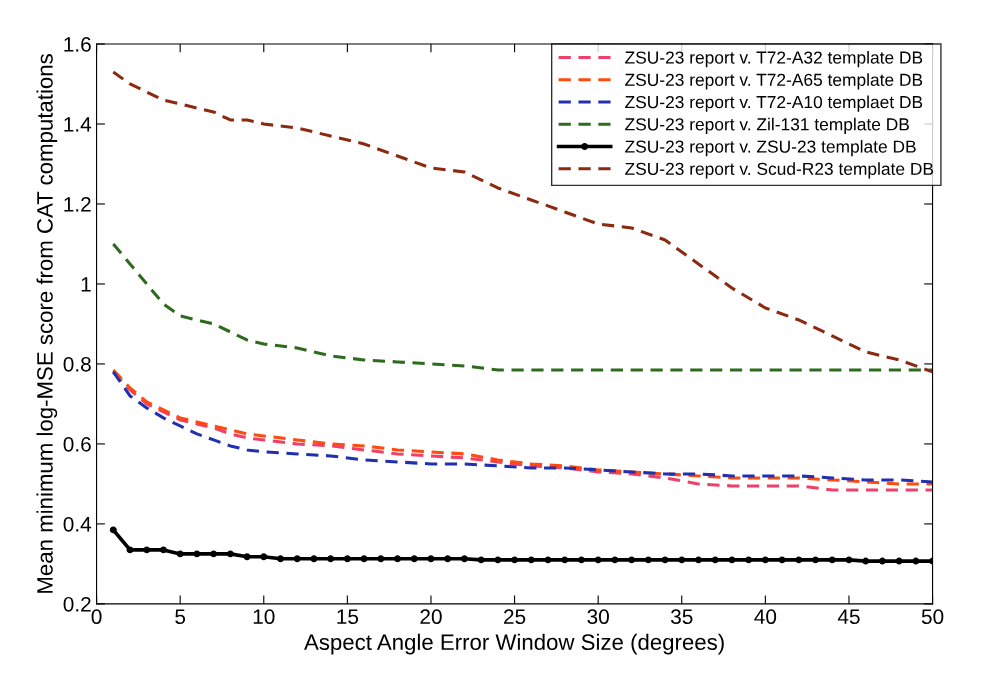 The height and width of the screenshot is (677, 1006). Describe the element at coordinates (765, 617) in the screenshot. I see `x-tick-label: 40` at that location.